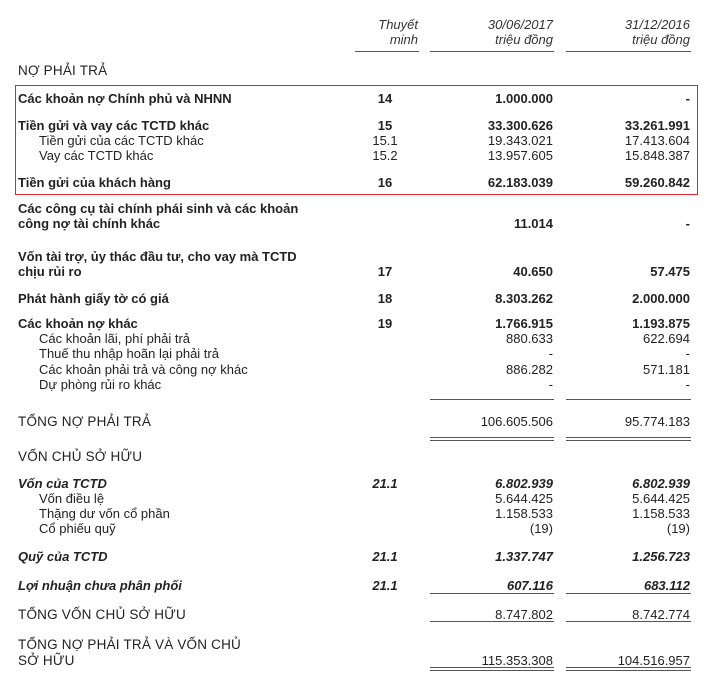 The height and width of the screenshot is (689, 713). I want to click on row-label: Các khoản nợ Chính phủ và NHNN, so click(125, 98).